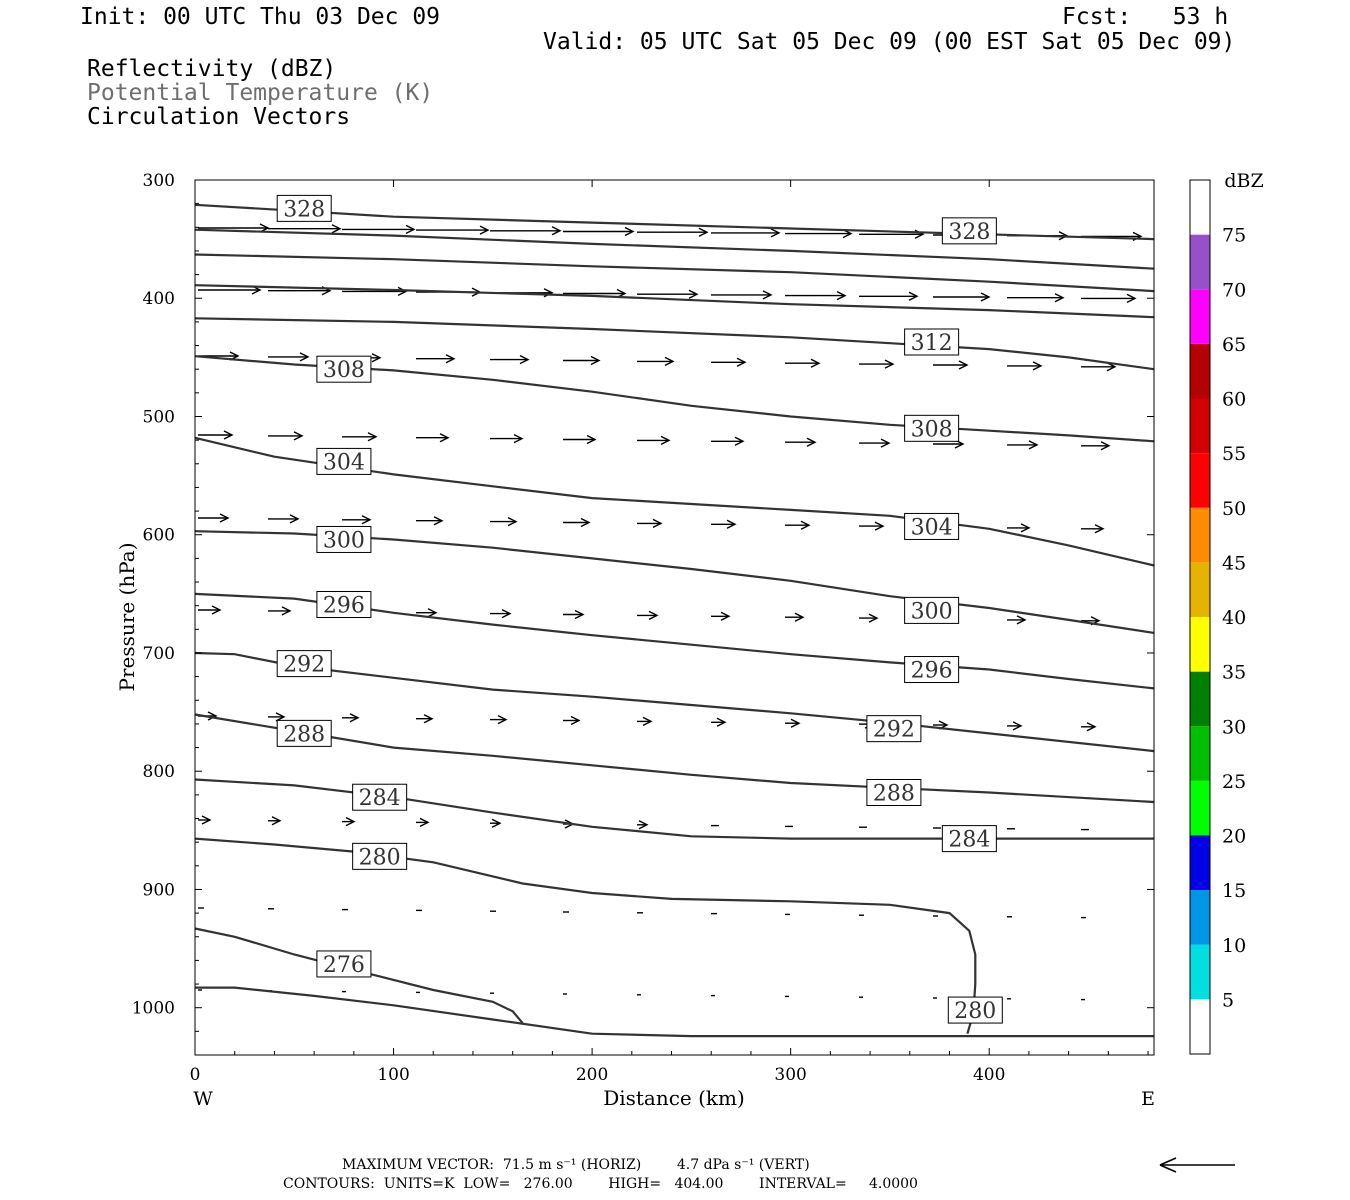 This screenshot has height=1200, width=1350. Describe the element at coordinates (1234, 563) in the screenshot. I see `colorbar-tick-label: 45` at that location.